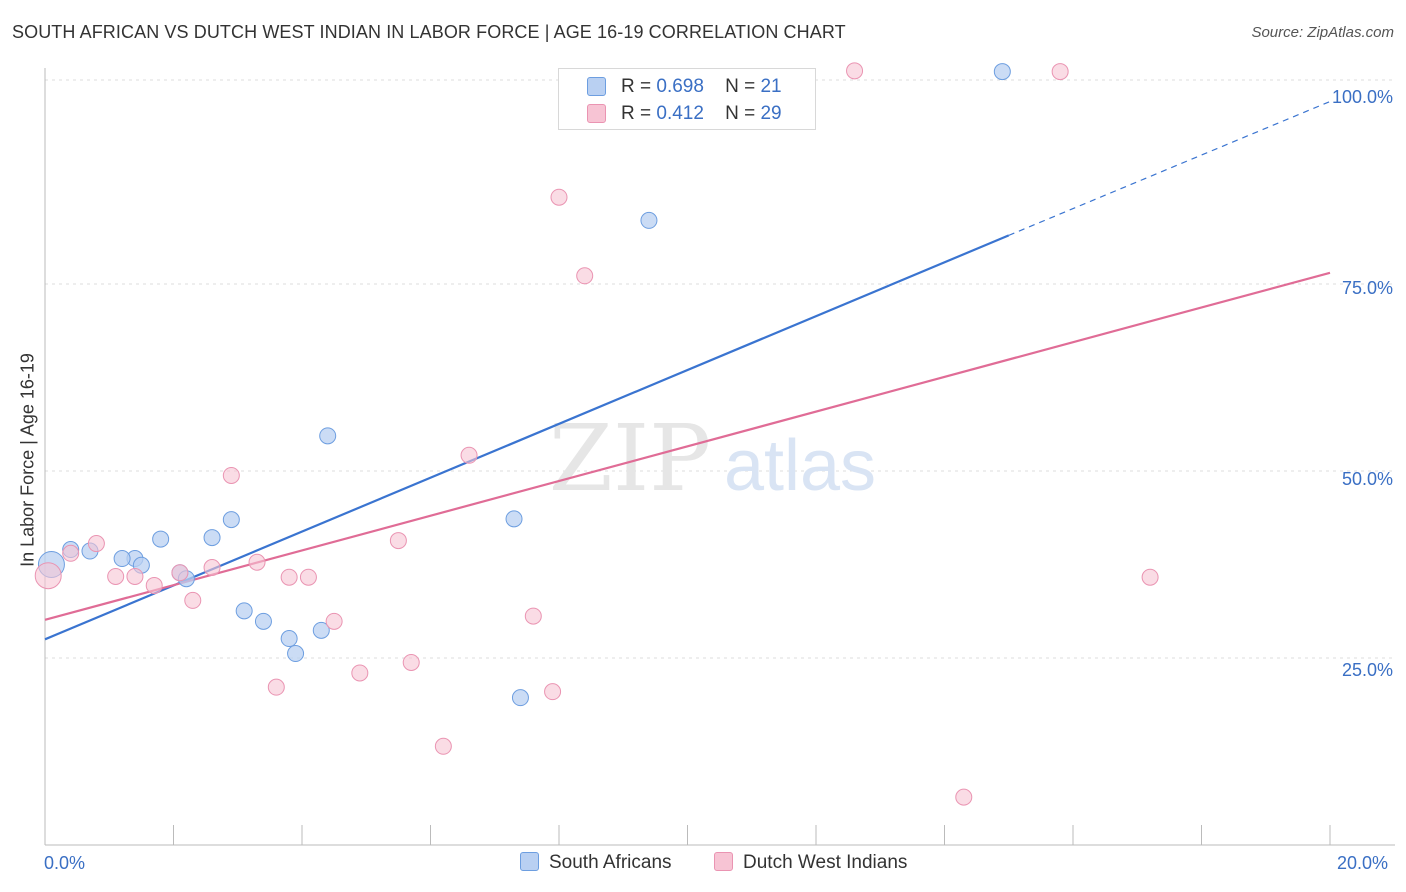 The image size is (1406, 892). What do you see at coordinates (1367, 288) in the screenshot?
I see `y-tick-75: 75.0%` at bounding box center [1367, 288].